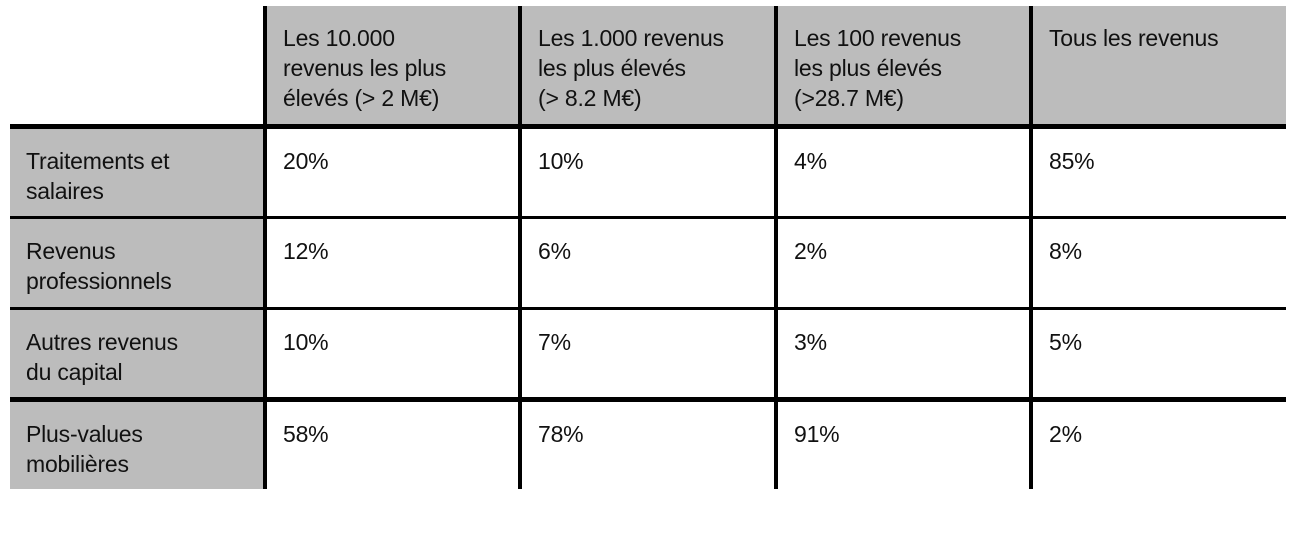 The image size is (1297, 536). I want to click on row-header-autres-revenus-capital: Autres revenus du capital, so click(137, 355).